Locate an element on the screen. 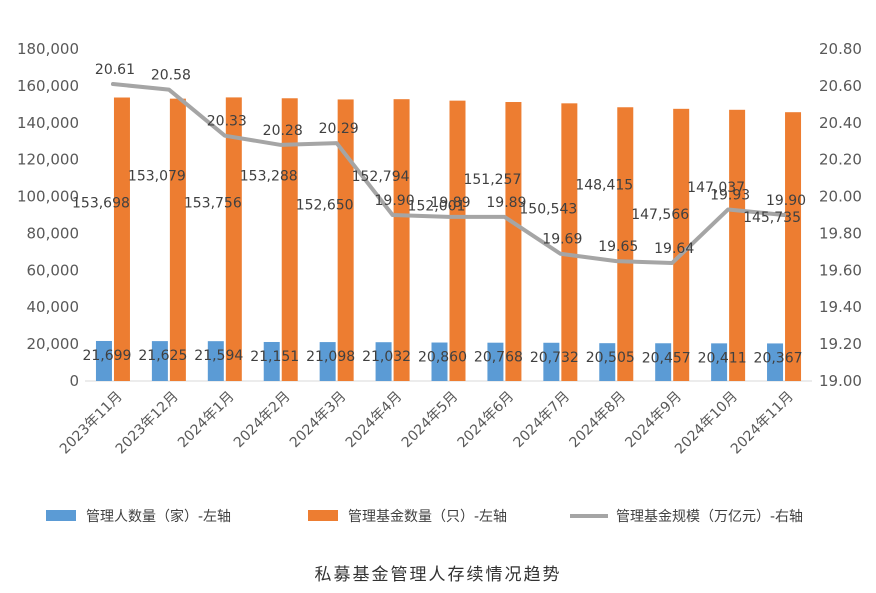  data-label-managers: 21,032 is located at coordinates (386, 357).